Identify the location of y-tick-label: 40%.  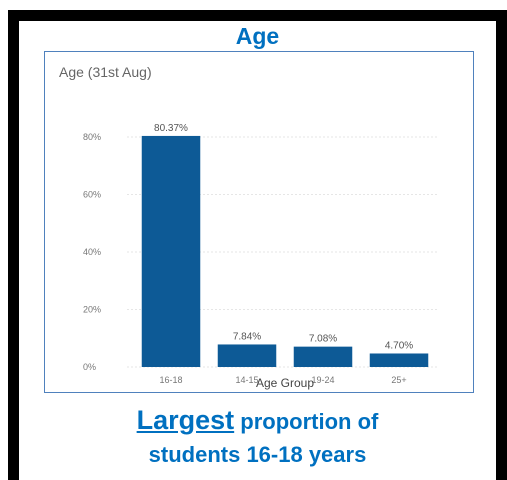
(92, 252).